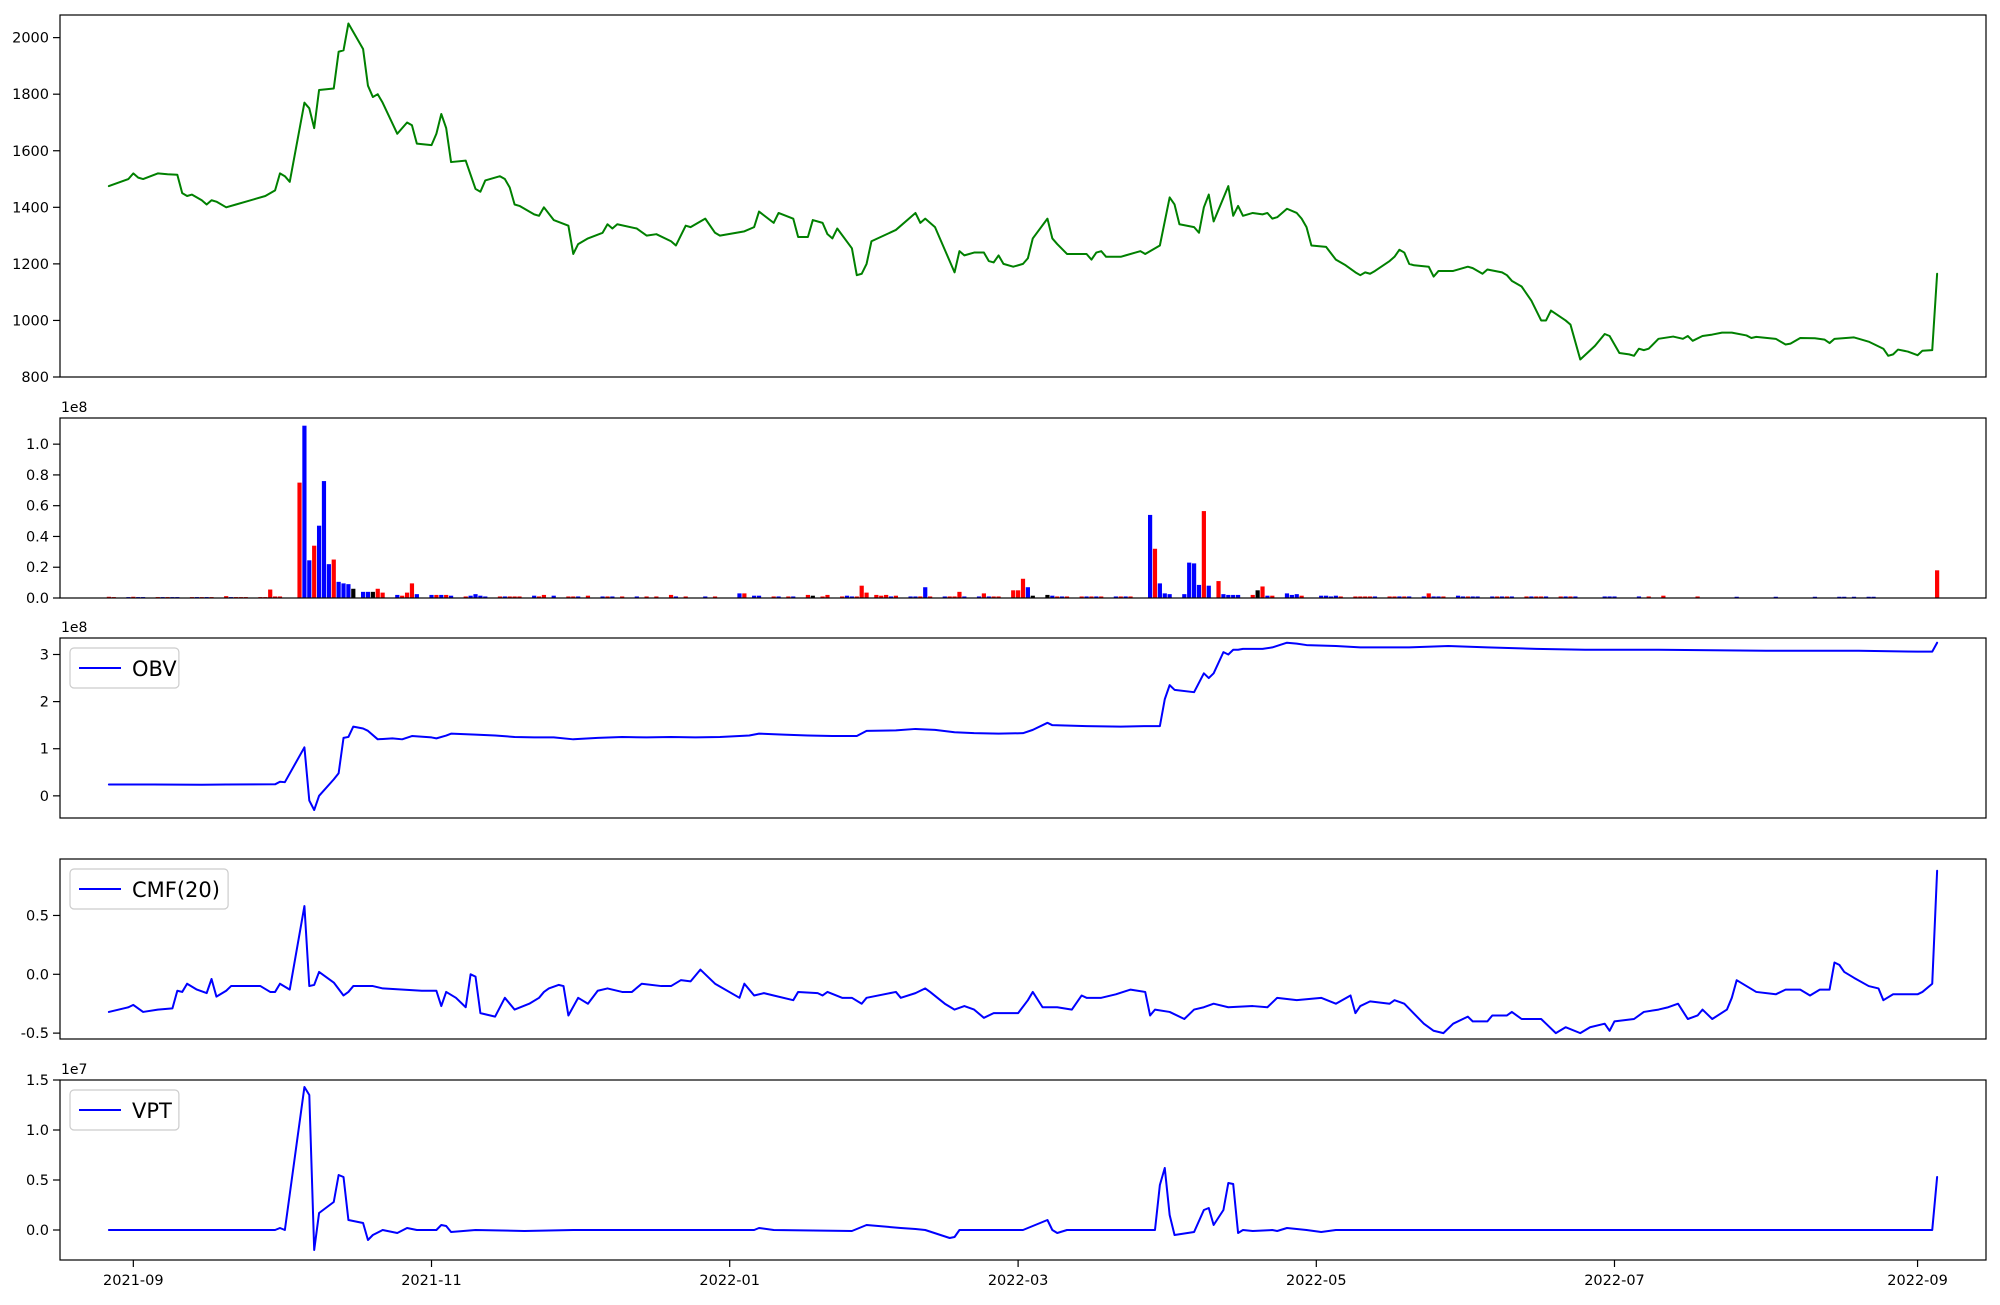 The height and width of the screenshot is (1305, 2000). Describe the element at coordinates (37, 445) in the screenshot. I see `y-tick-label: 1.0` at that location.